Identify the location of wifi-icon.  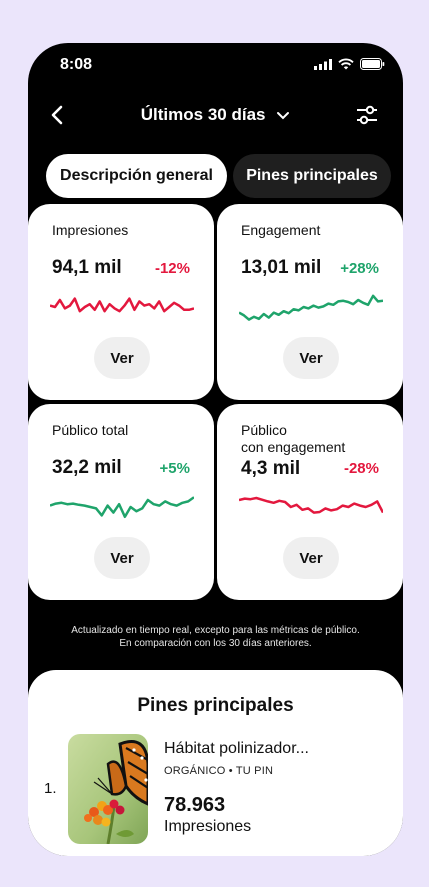
(346, 64).